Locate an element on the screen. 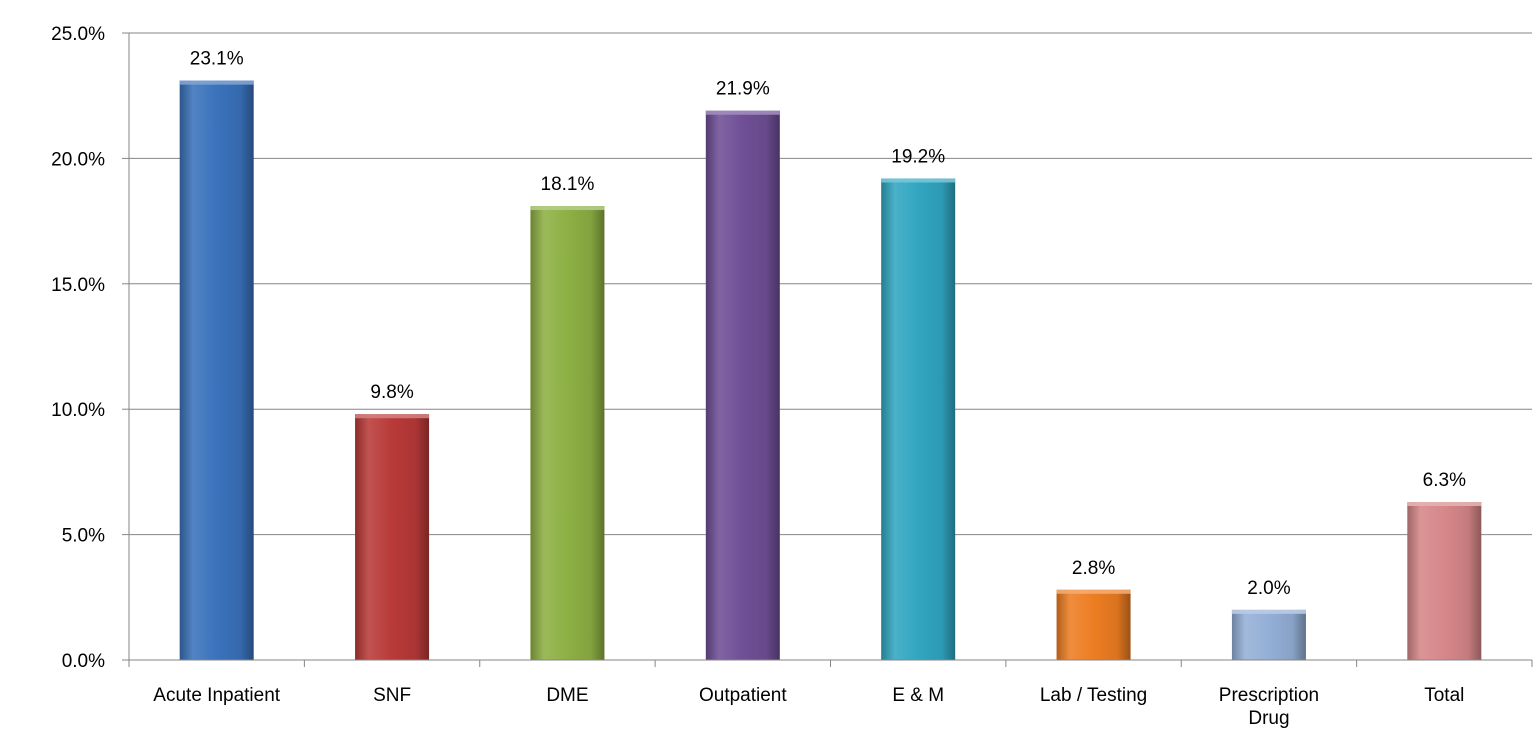  x-tick-label: SNF is located at coordinates (392, 695).